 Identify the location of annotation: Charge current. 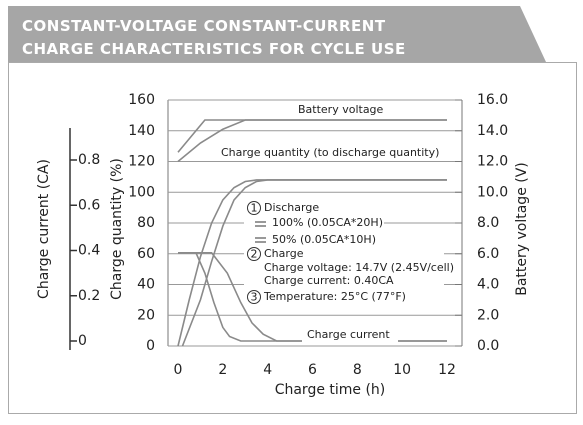
(348, 334).